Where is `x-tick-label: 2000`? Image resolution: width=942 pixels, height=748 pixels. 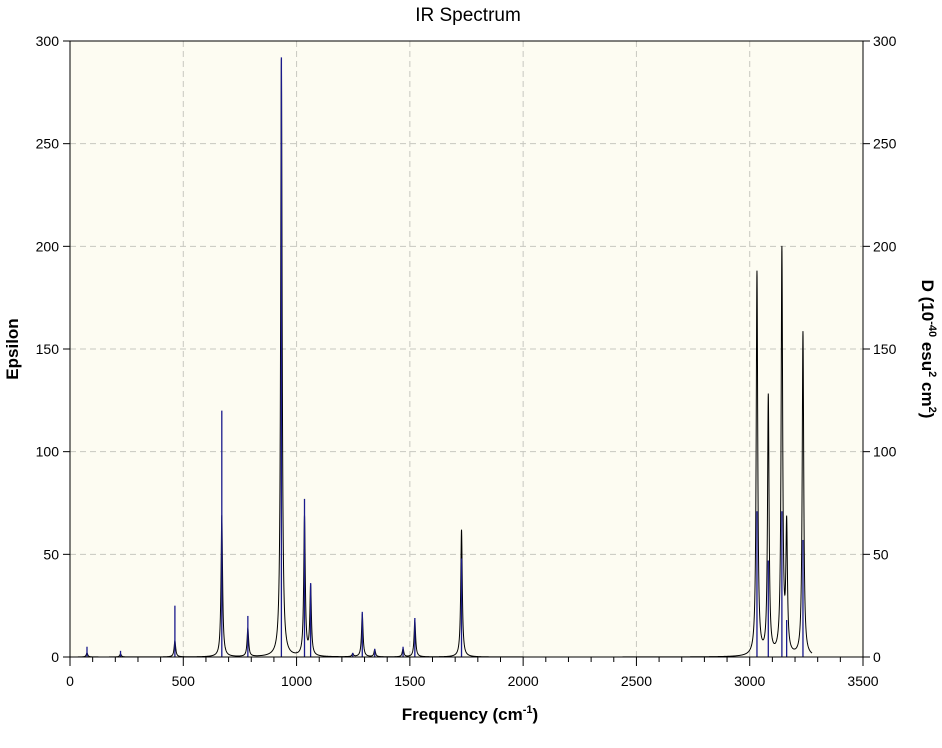 x-tick-label: 2000 is located at coordinates (523, 681).